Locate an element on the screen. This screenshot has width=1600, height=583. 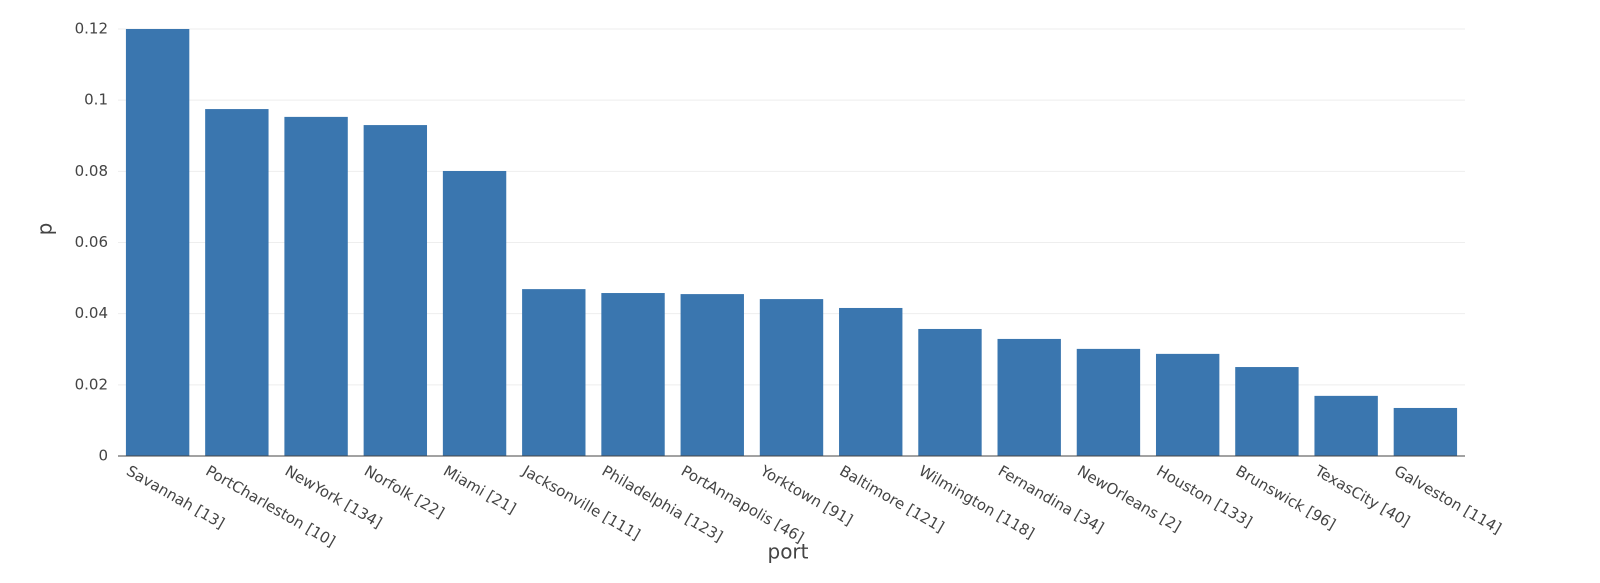
y-tick-label: 0 is located at coordinates (103, 456).